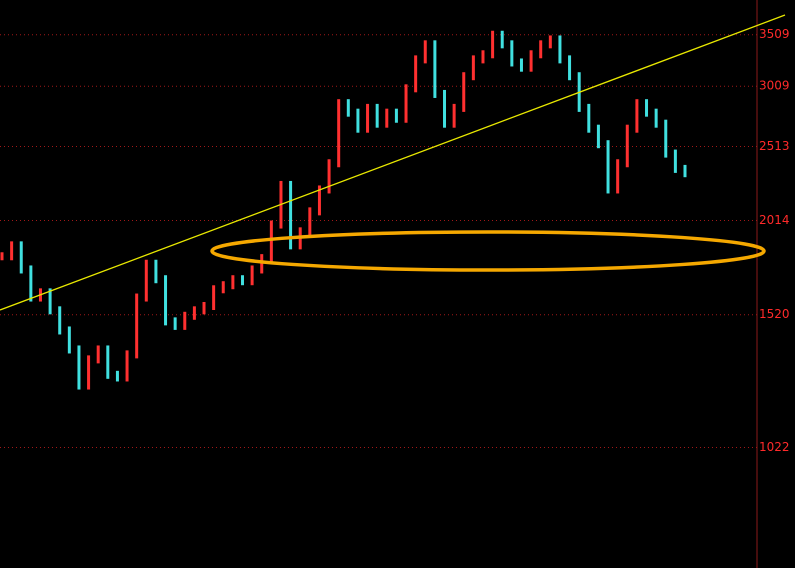 This screenshot has height=568, width=795. Describe the element at coordinates (774, 146) in the screenshot. I see `y-tick-label: 2513` at that location.